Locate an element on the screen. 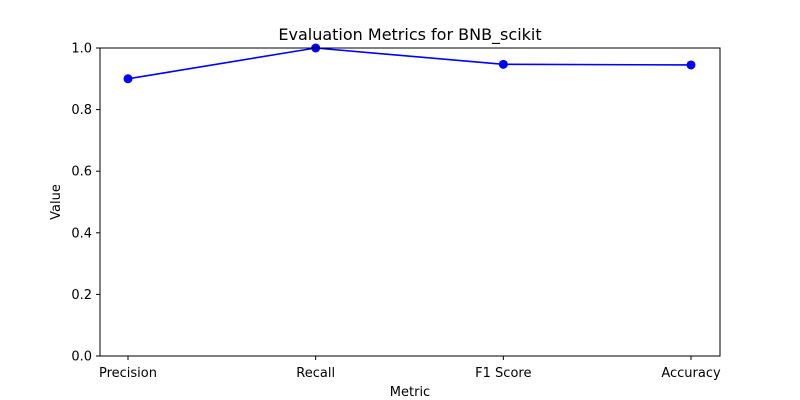 The height and width of the screenshot is (400, 800). data-point-precision is located at coordinates (128, 79).